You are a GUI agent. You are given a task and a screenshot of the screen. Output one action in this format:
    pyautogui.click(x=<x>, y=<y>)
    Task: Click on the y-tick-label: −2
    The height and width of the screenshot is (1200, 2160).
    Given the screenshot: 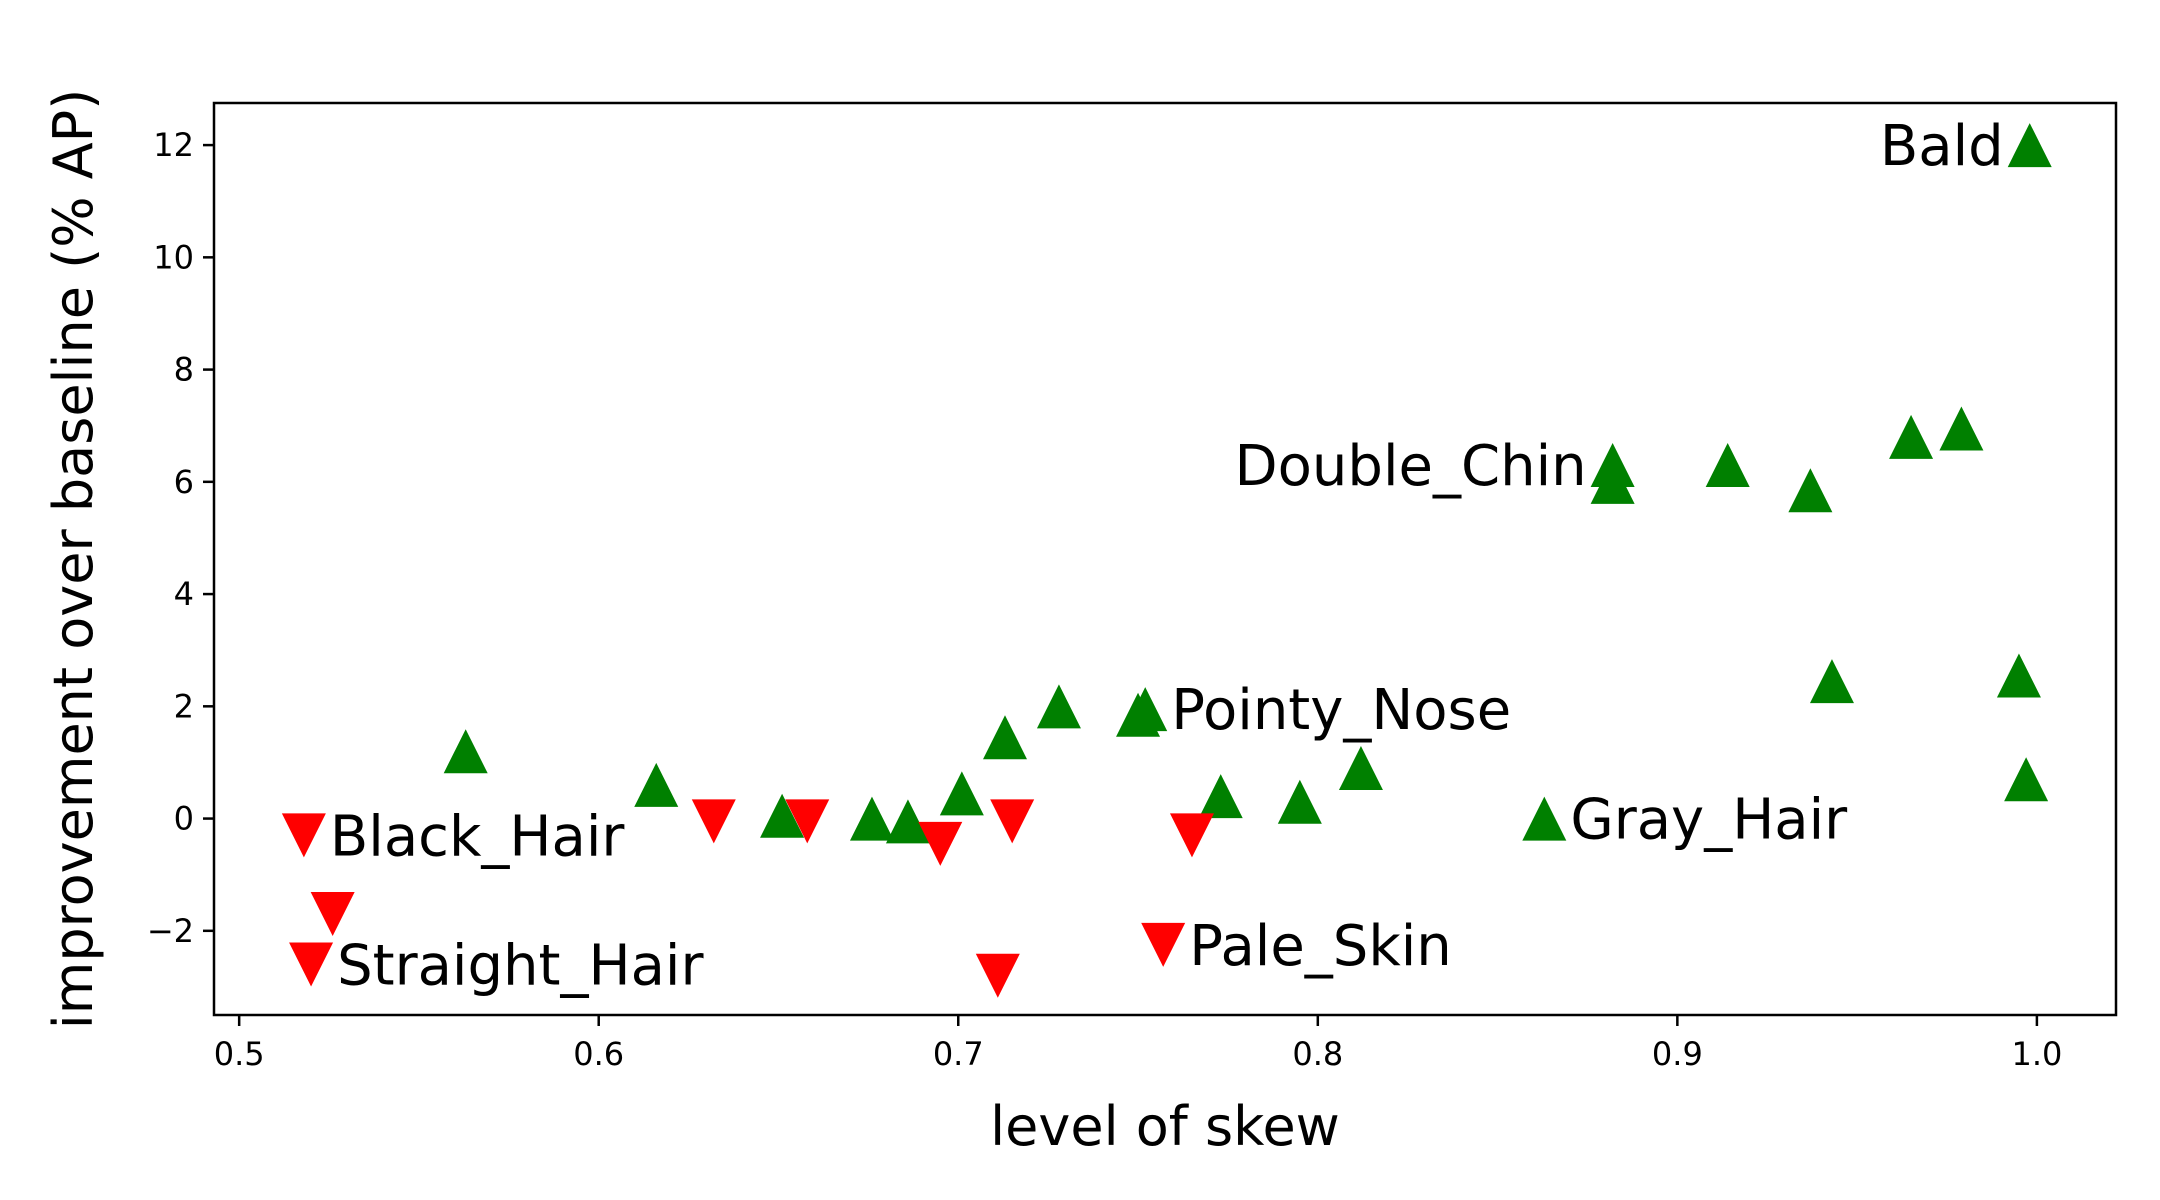 What is the action you would take?
    pyautogui.click(x=170, y=931)
    